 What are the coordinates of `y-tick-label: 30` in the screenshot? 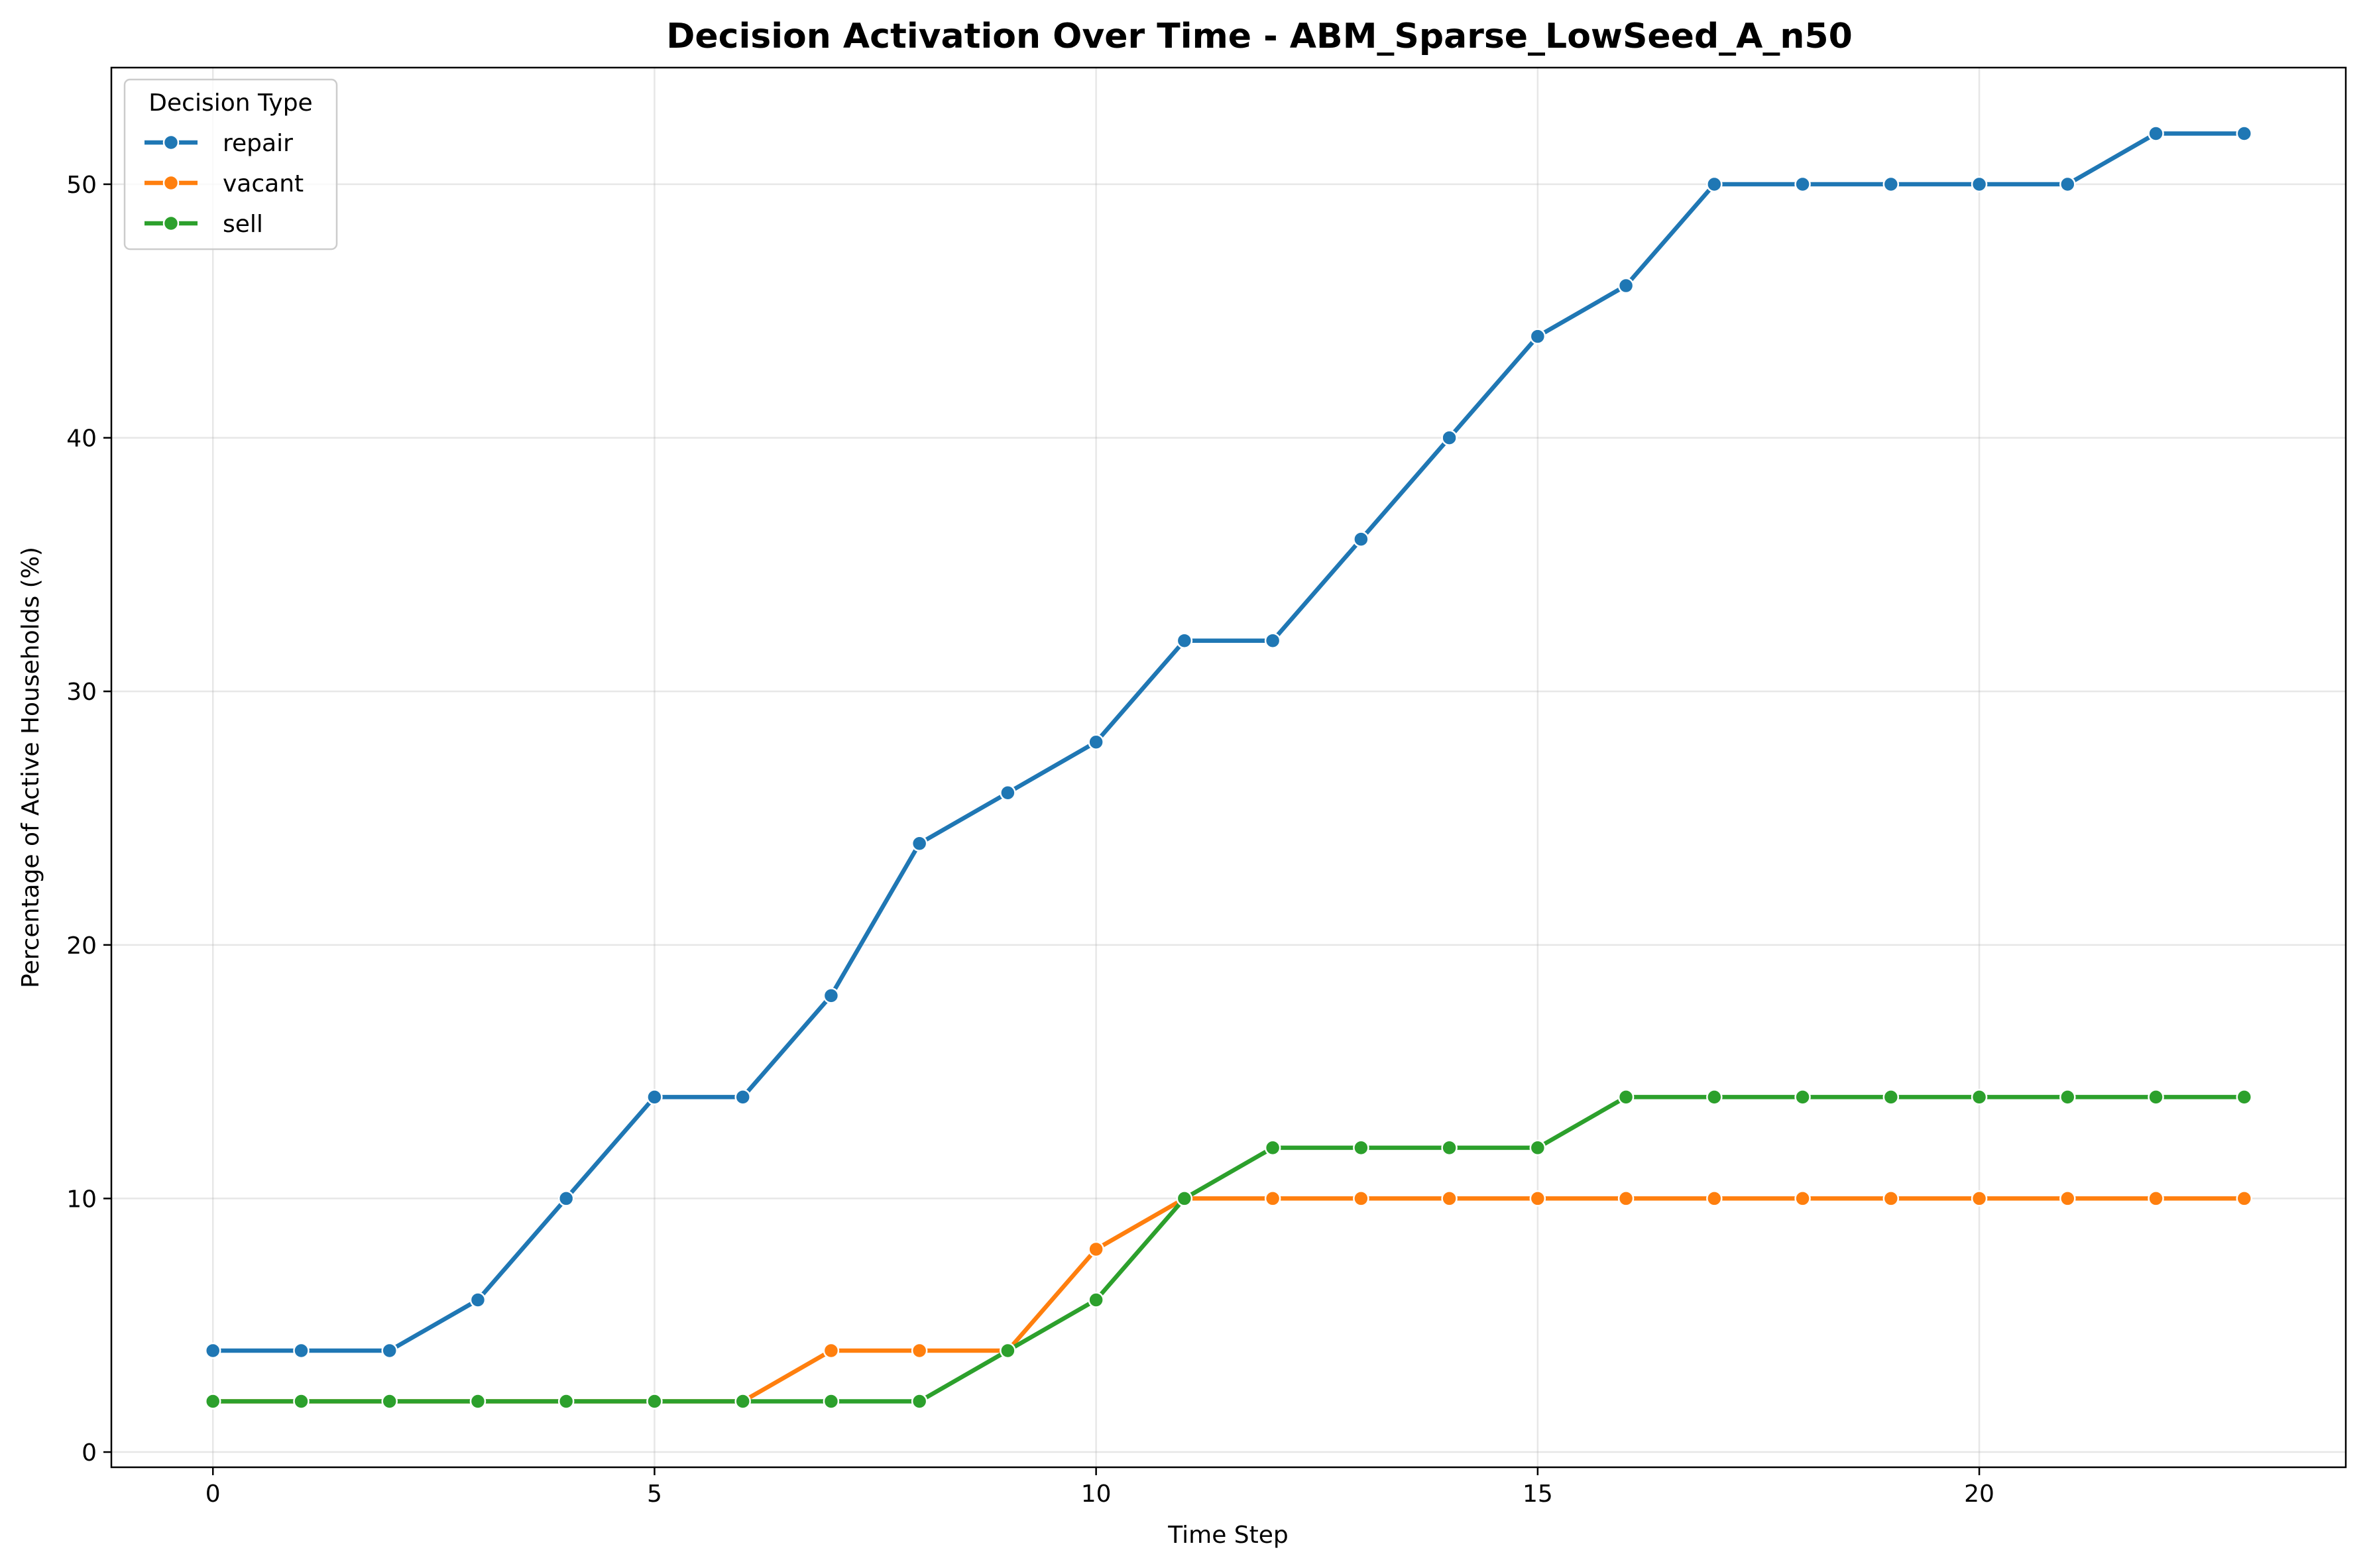 It's located at (81, 693).